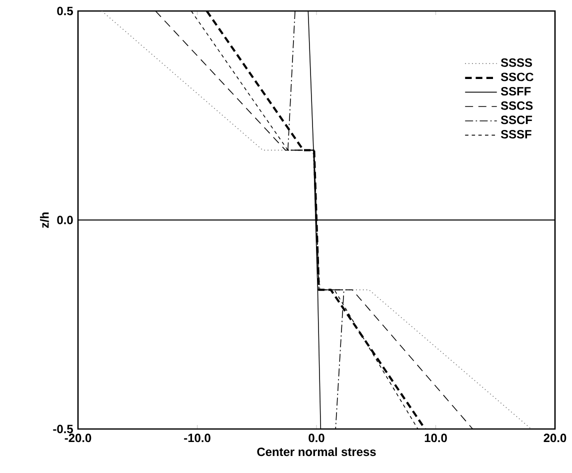 Image resolution: width=572 pixels, height=473 pixels. I want to click on y-tick-label: -0.5, so click(63, 429).